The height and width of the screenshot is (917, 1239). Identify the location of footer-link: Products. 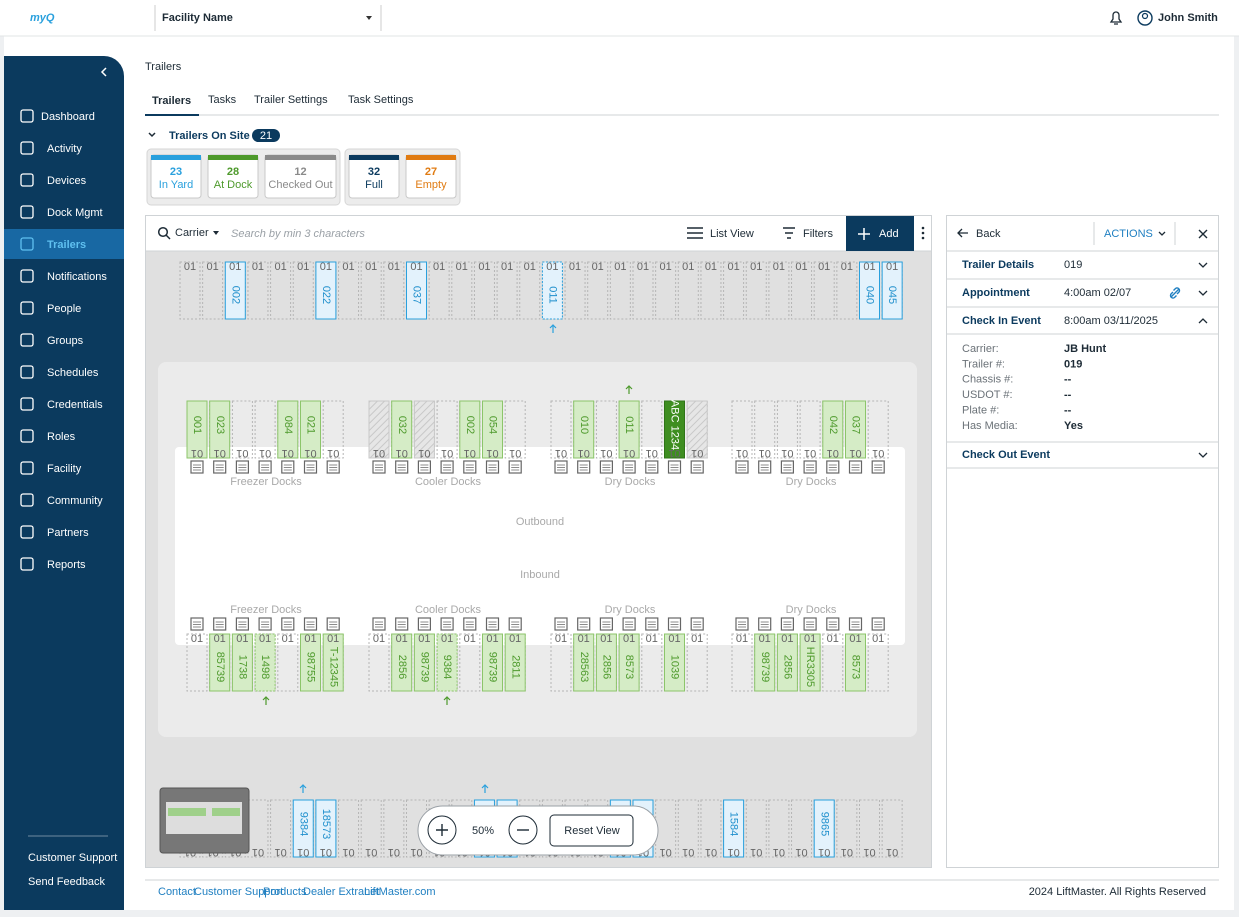
(285, 892).